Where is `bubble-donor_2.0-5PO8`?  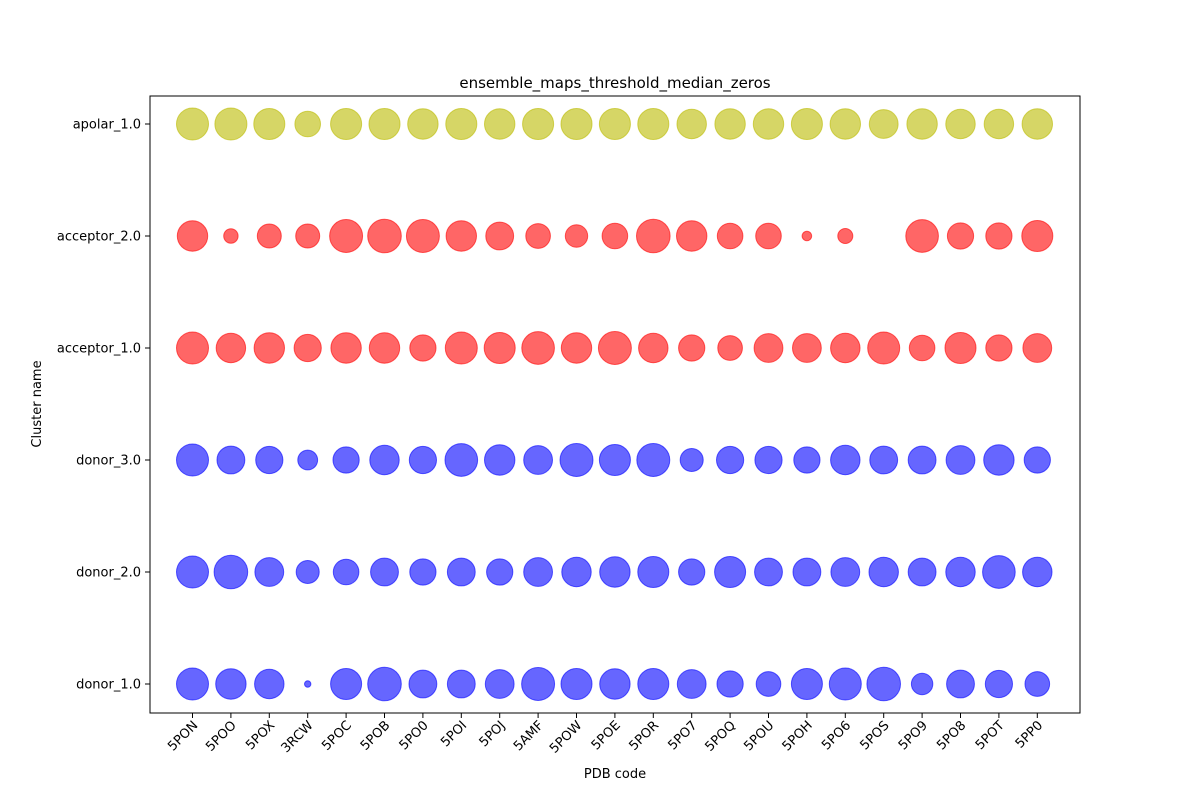
bubble-donor_2.0-5PO8 is located at coordinates (960, 572).